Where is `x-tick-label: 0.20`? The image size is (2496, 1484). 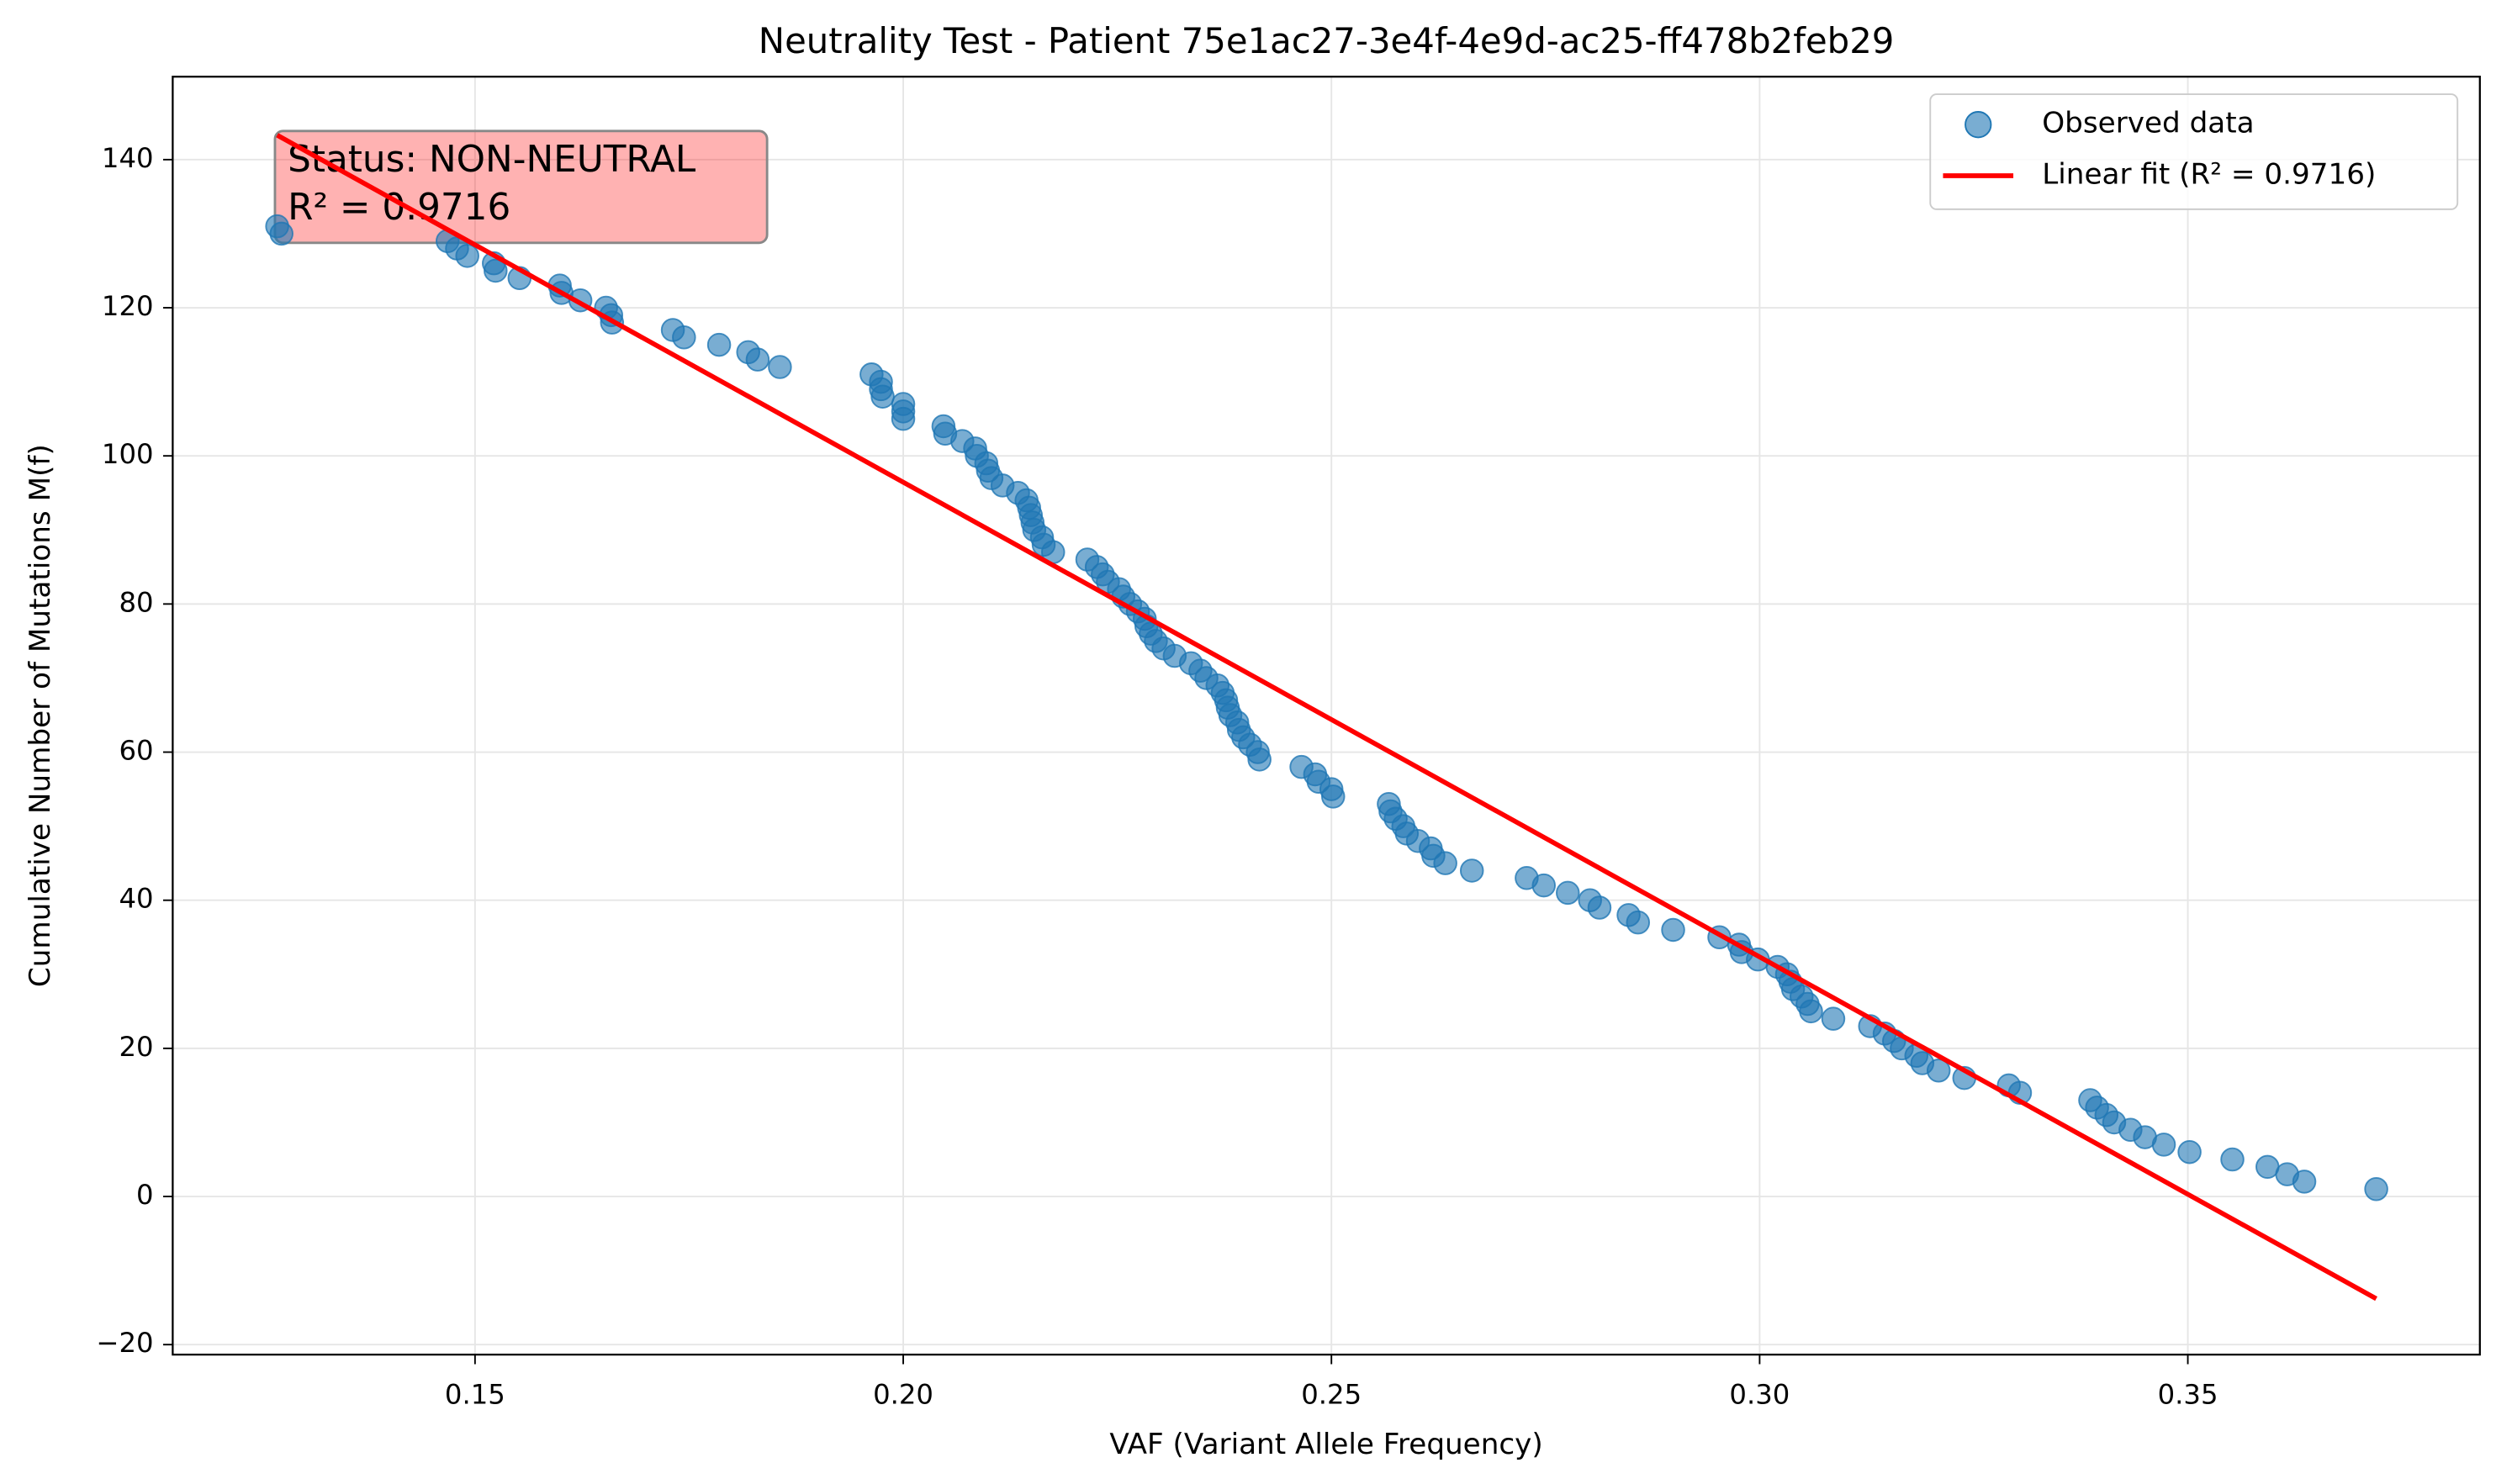 x-tick-label: 0.20 is located at coordinates (903, 1395).